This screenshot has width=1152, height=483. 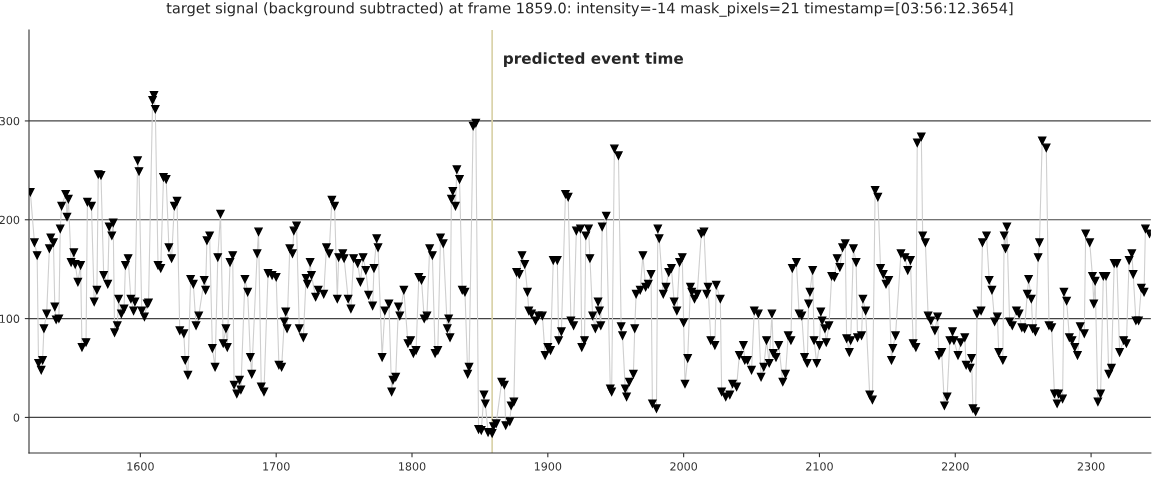 What do you see at coordinates (1091, 466) in the screenshot?
I see `x-tick-label: 2300` at bounding box center [1091, 466].